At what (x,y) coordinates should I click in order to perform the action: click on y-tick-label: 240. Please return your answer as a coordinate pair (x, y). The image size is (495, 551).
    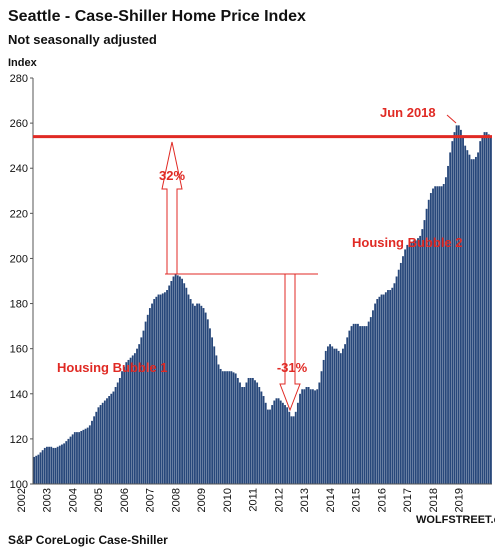
    Looking at the image, I should click on (19, 169).